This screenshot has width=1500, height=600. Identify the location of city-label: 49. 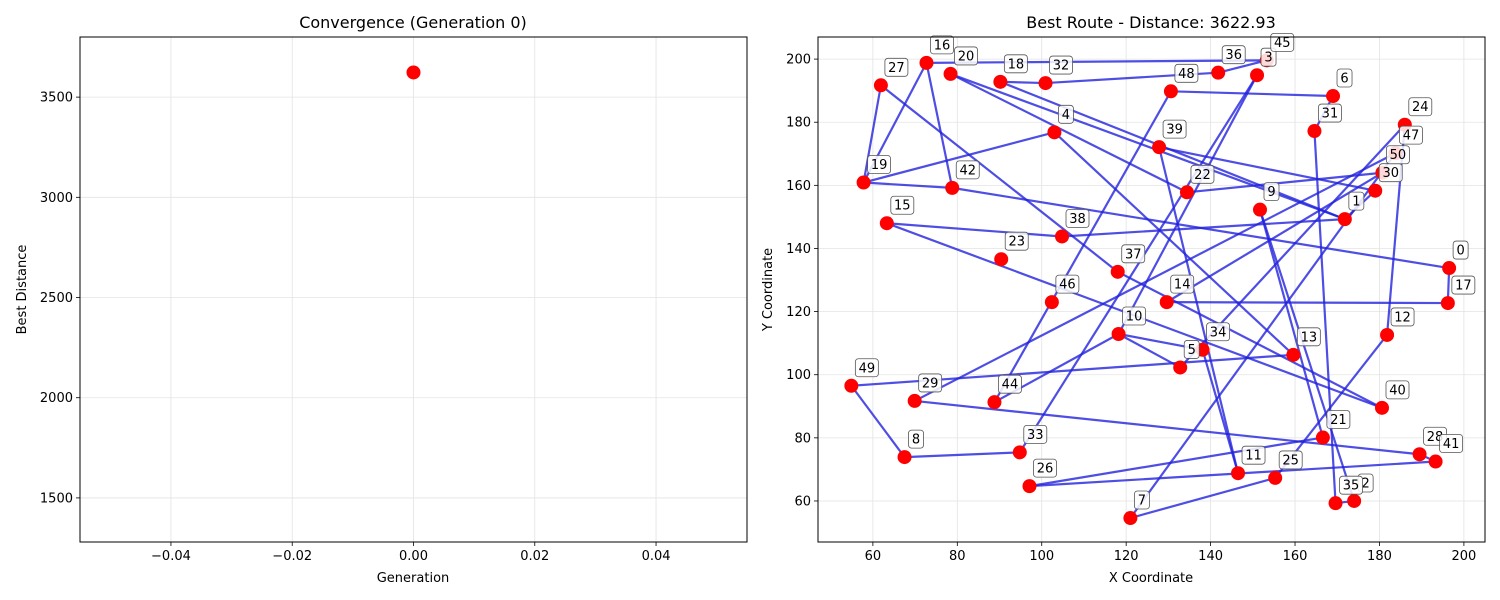
(867, 368).